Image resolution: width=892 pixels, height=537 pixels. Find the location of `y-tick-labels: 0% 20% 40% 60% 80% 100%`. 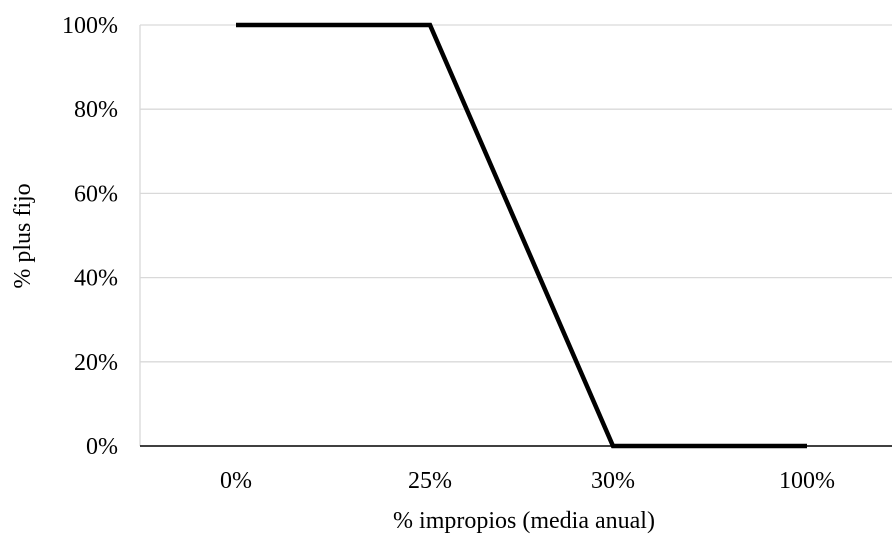

y-tick-labels: 0% 20% 40% 60% 80% 100% is located at coordinates (90, 236).